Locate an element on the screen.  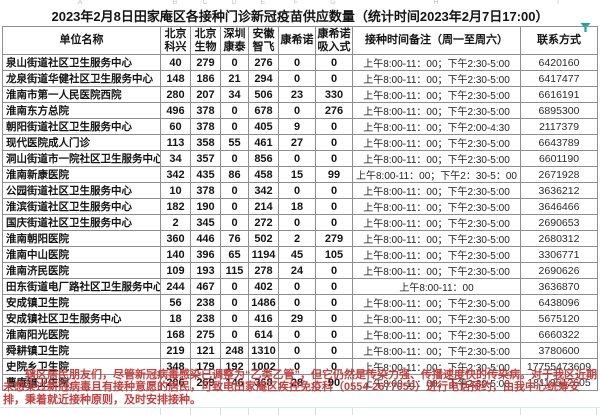
count-cell: 27 is located at coordinates (297, 142).